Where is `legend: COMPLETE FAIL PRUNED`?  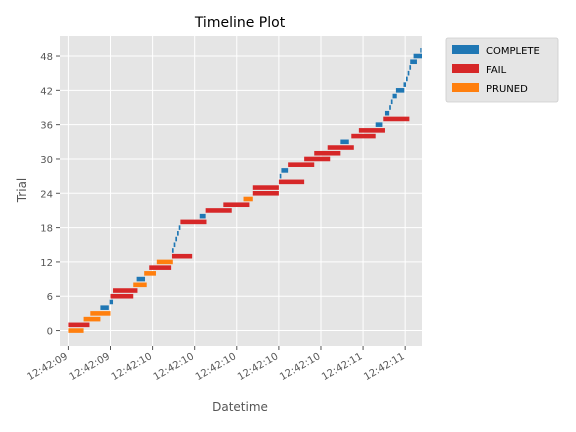
legend: COMPLETE FAIL PRUNED is located at coordinates (502, 70).